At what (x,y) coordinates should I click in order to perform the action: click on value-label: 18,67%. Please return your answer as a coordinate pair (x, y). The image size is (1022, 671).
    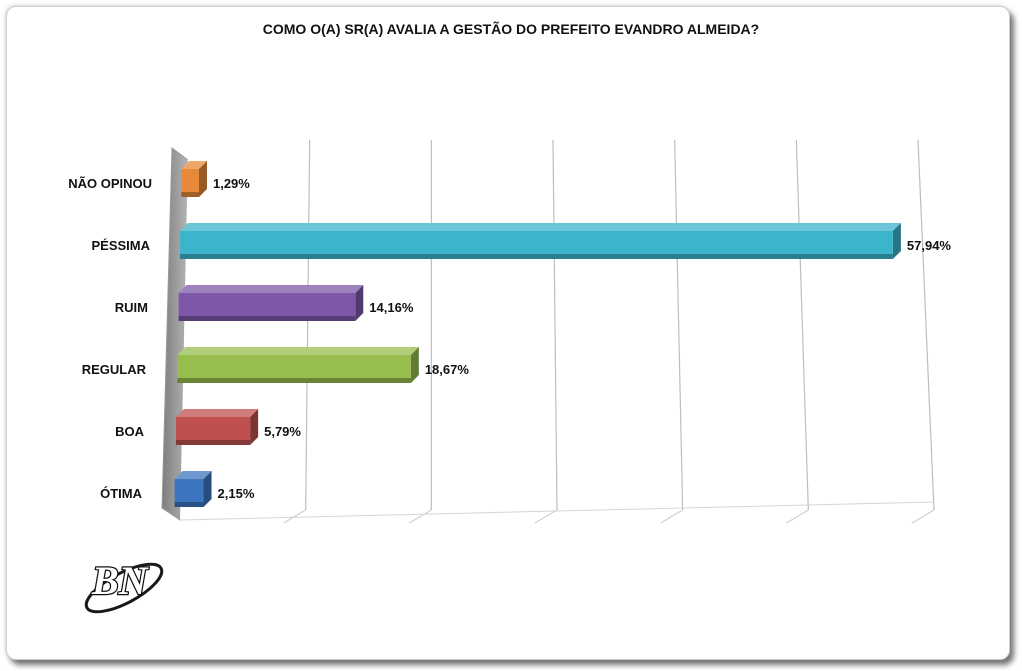
    Looking at the image, I should click on (447, 369).